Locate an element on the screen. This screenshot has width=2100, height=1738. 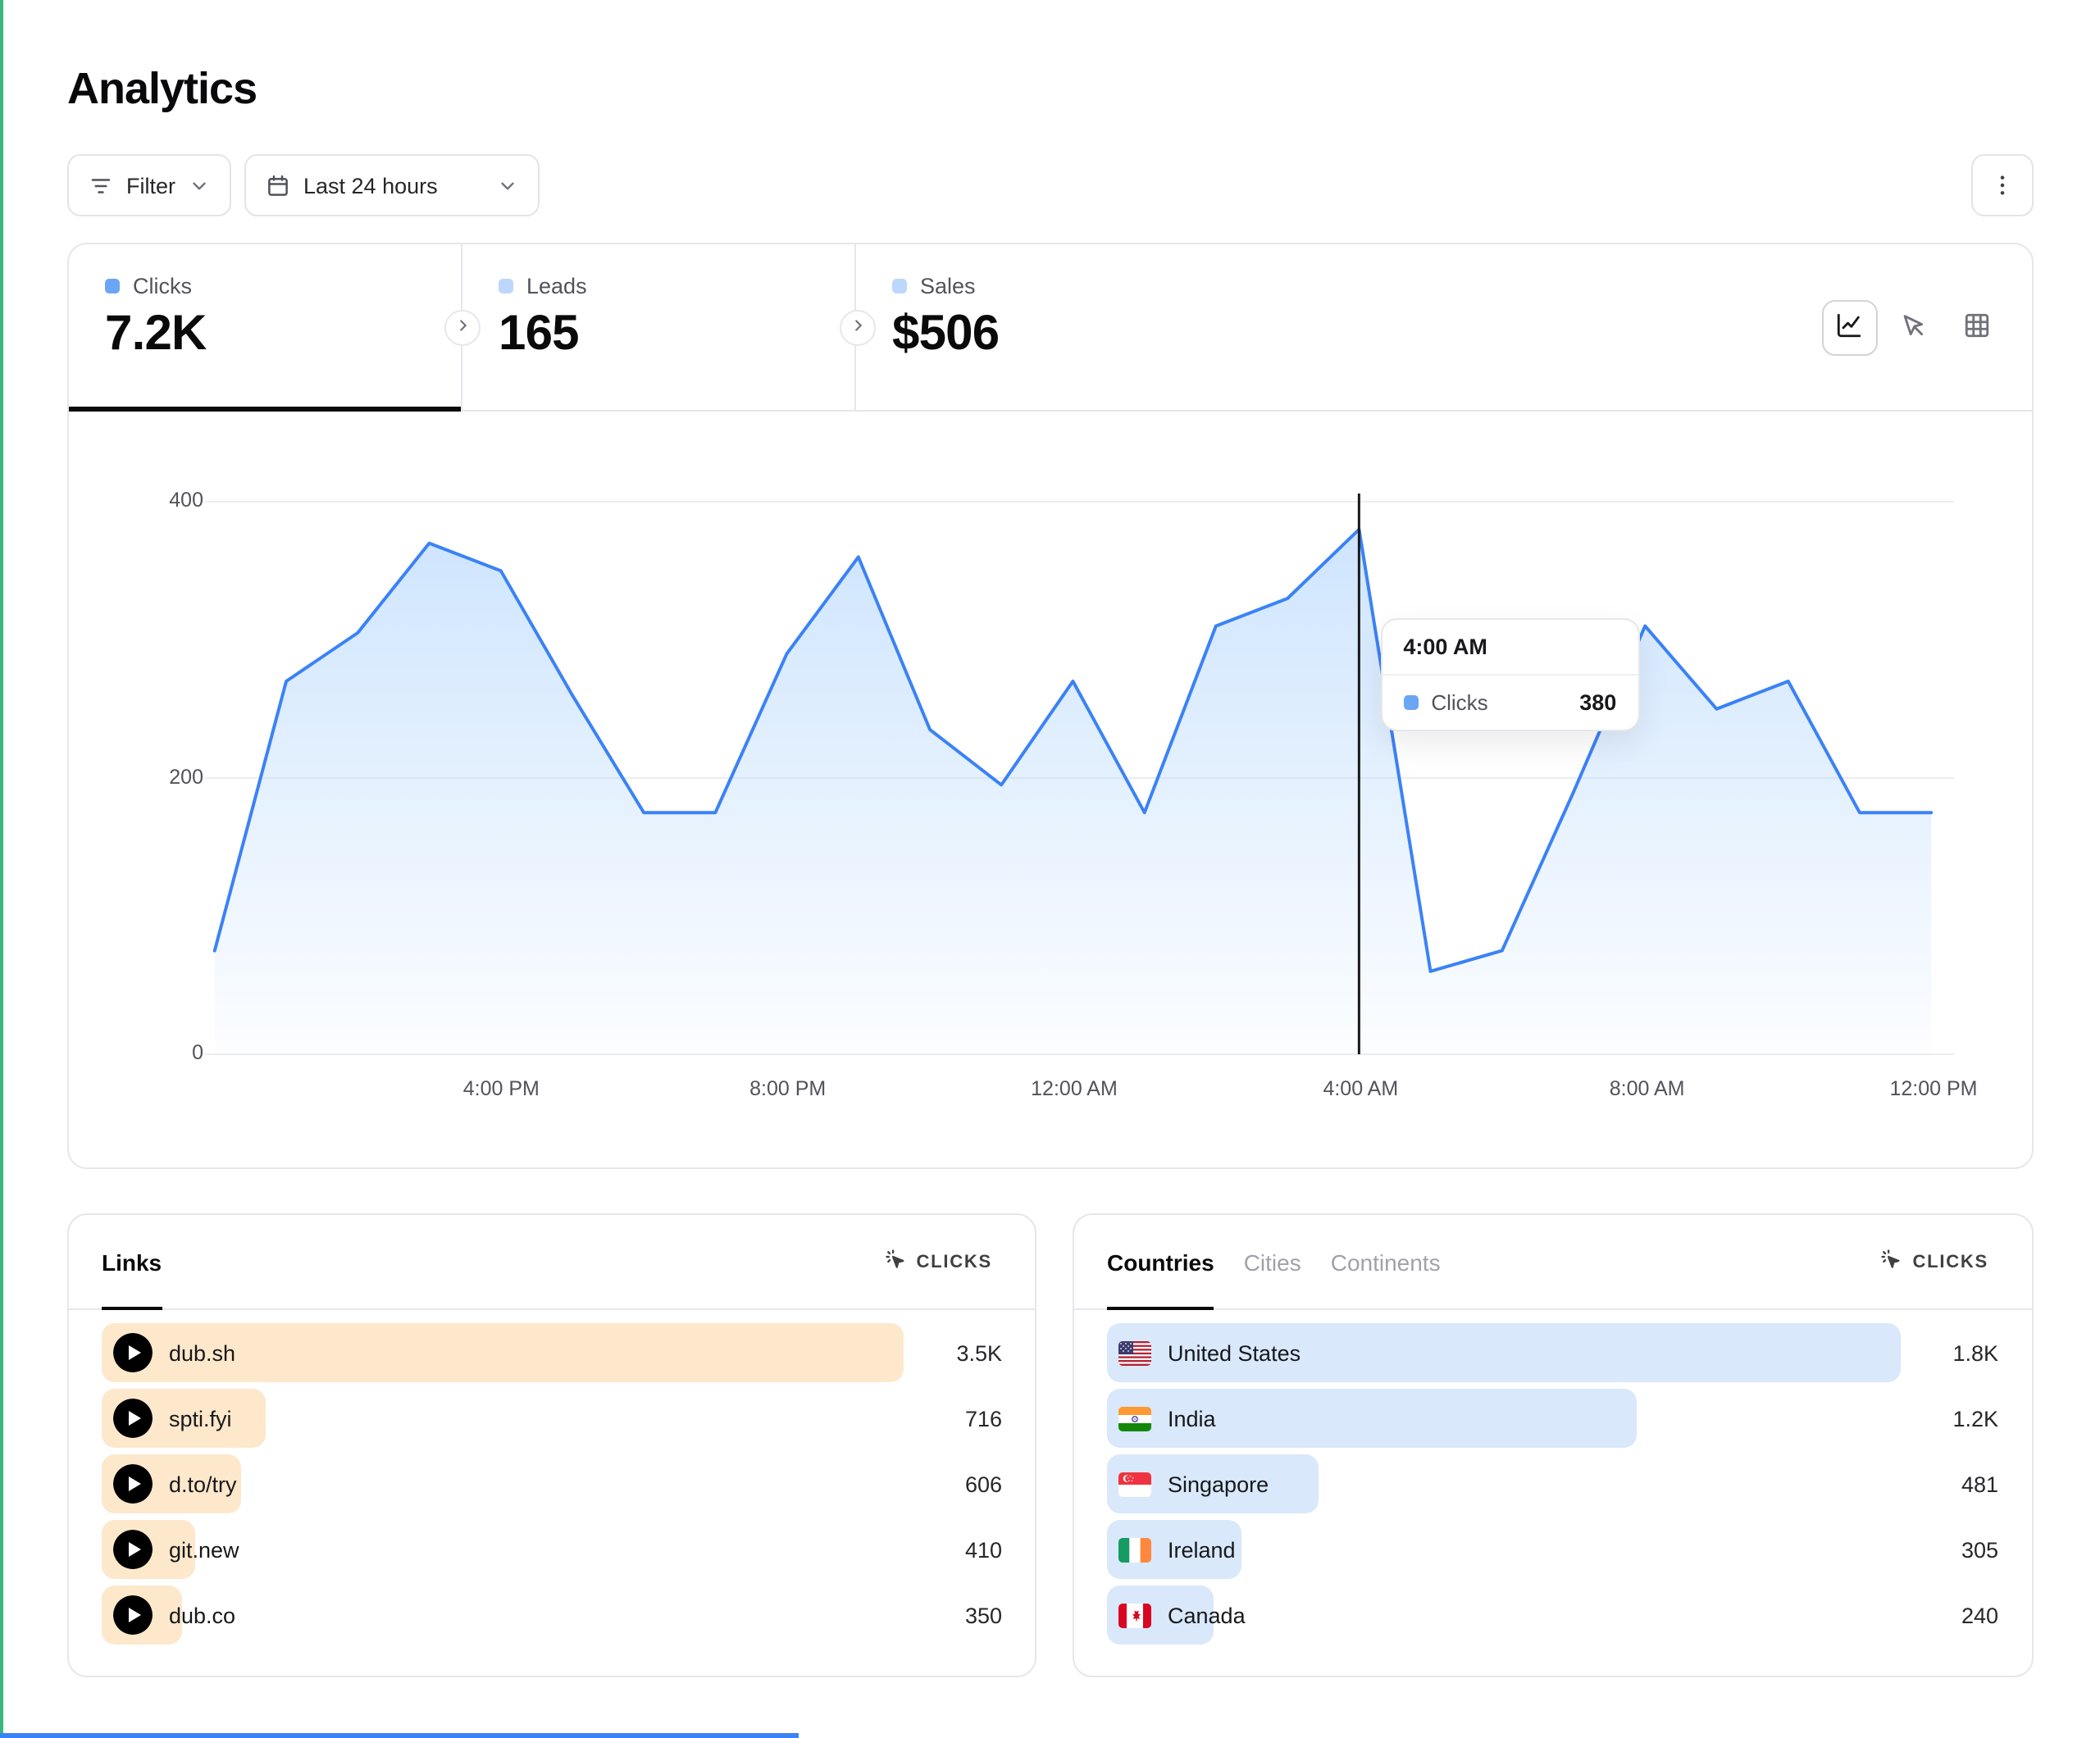
x-axis-label: 12:00 PM is located at coordinates (1933, 1088).